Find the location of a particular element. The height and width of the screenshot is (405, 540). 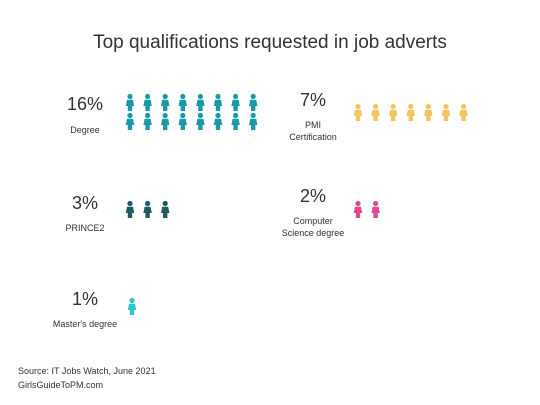

source: Source: IT Jobs Watch, June 2021 is located at coordinates (87, 371).